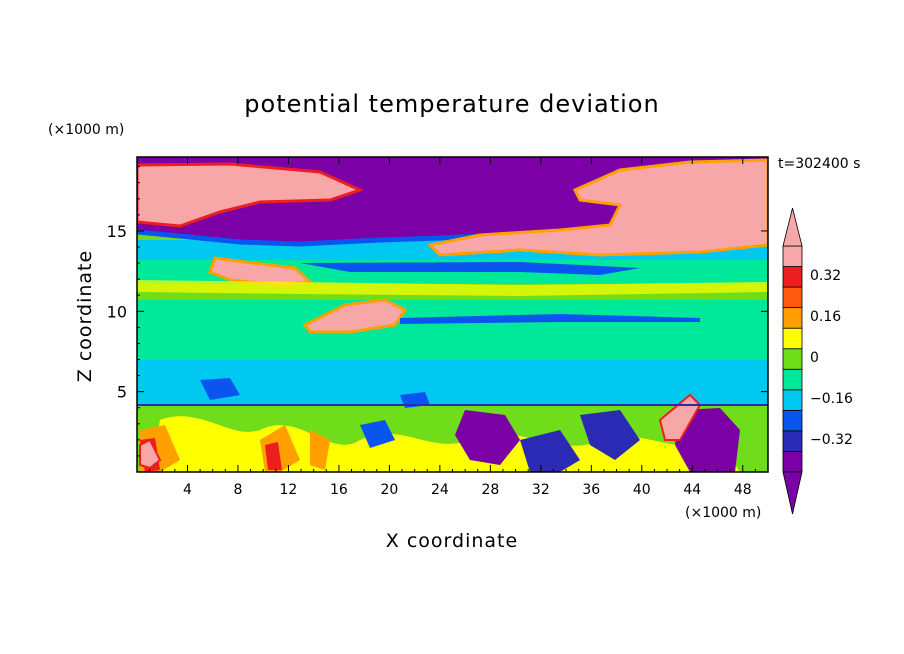  What do you see at coordinates (792, 493) in the screenshot?
I see `colorbar-bottom-arrow` at bounding box center [792, 493].